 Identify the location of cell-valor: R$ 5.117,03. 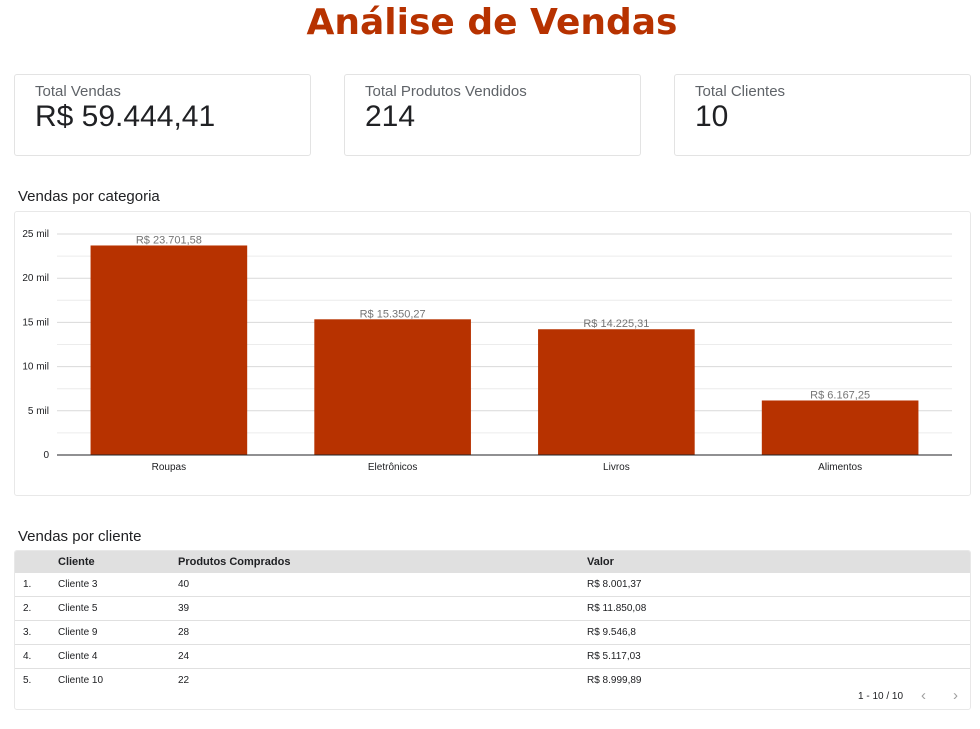
(614, 656).